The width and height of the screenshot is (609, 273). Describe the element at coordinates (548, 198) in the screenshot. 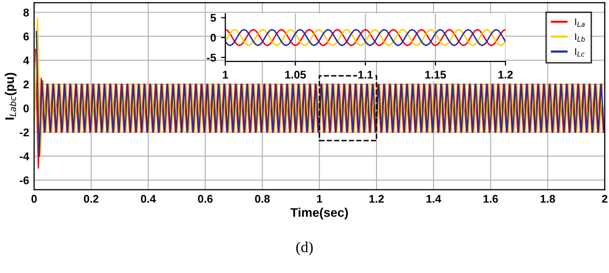

I see `x-tick-label: 1.8` at that location.